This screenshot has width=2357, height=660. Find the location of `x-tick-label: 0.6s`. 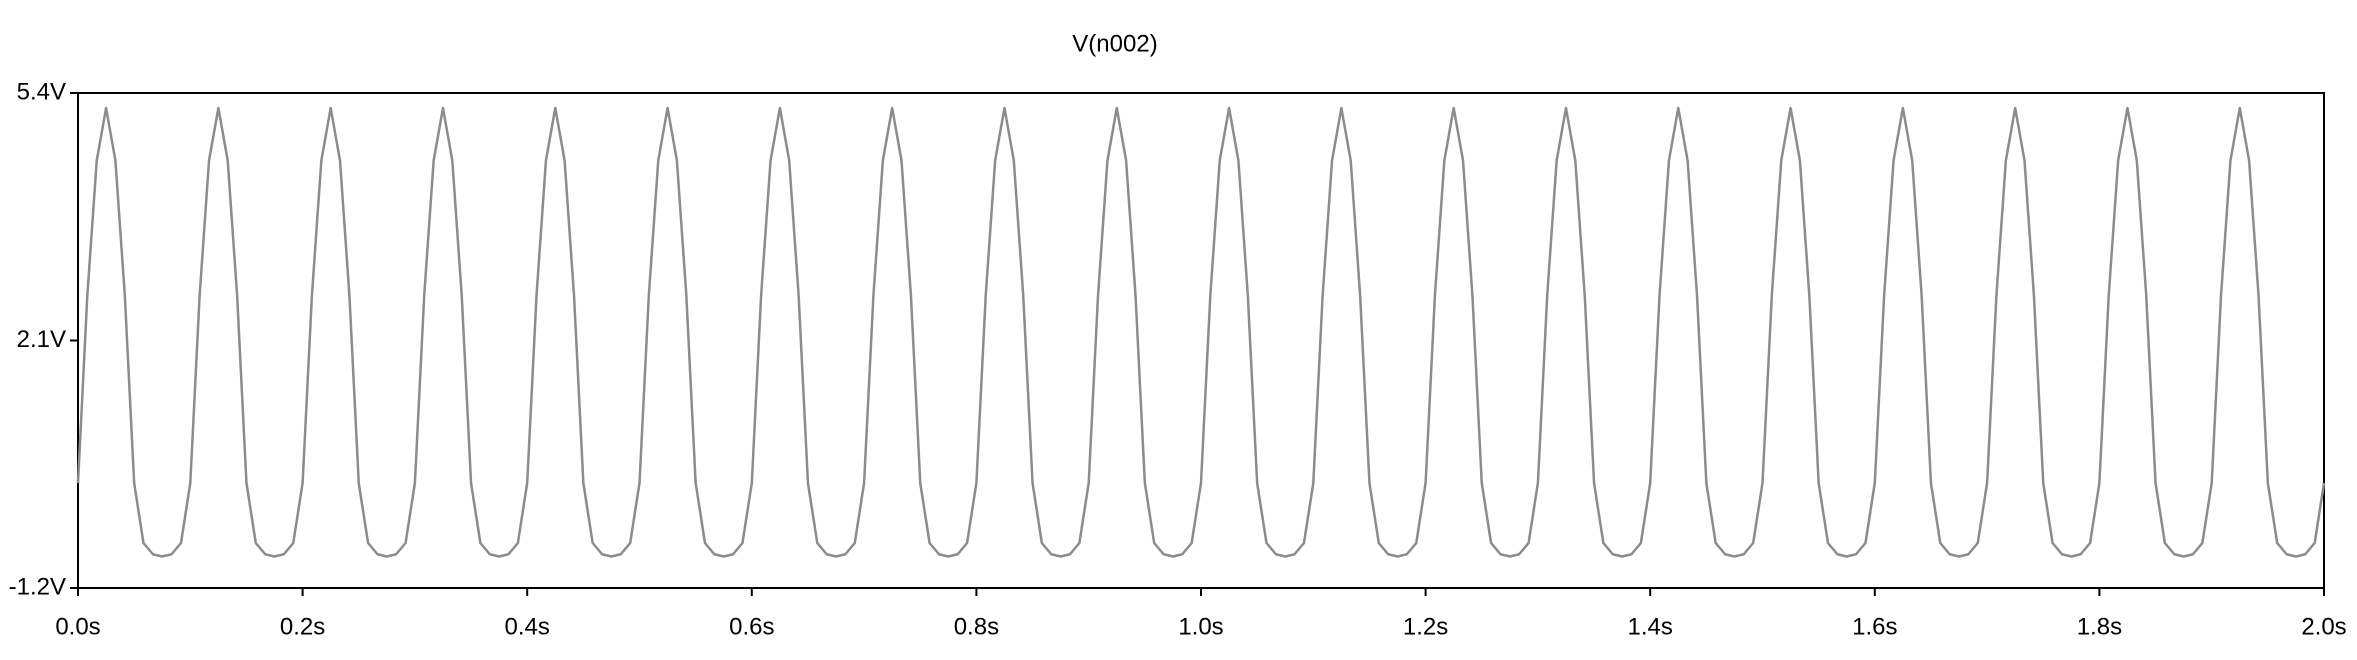

x-tick-label: 0.6s is located at coordinates (751, 626).